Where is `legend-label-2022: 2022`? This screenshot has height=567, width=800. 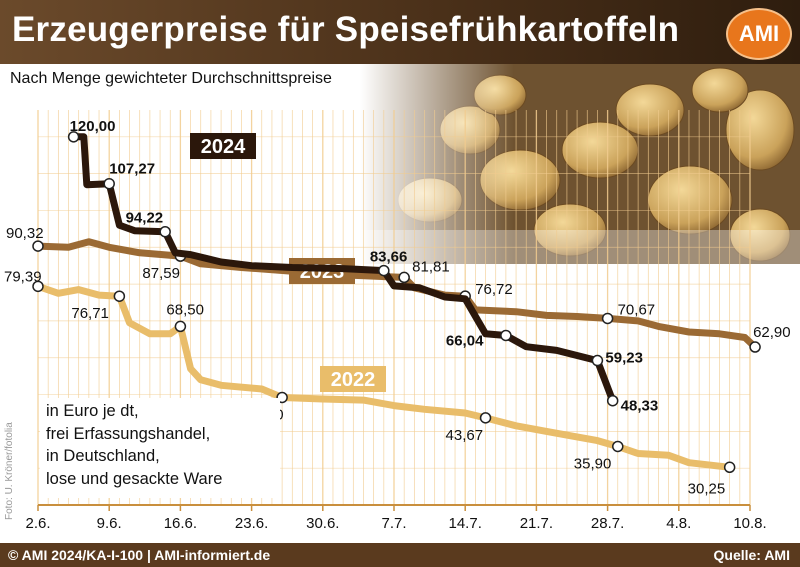 legend-label-2022: 2022 is located at coordinates (353, 380).